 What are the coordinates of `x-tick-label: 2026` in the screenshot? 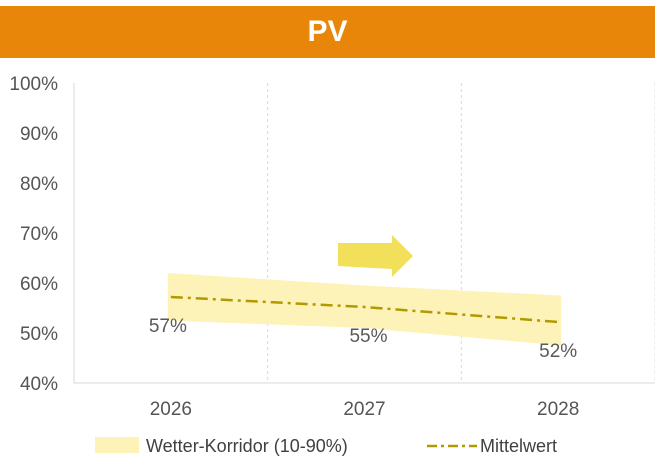 It's located at (171, 409).